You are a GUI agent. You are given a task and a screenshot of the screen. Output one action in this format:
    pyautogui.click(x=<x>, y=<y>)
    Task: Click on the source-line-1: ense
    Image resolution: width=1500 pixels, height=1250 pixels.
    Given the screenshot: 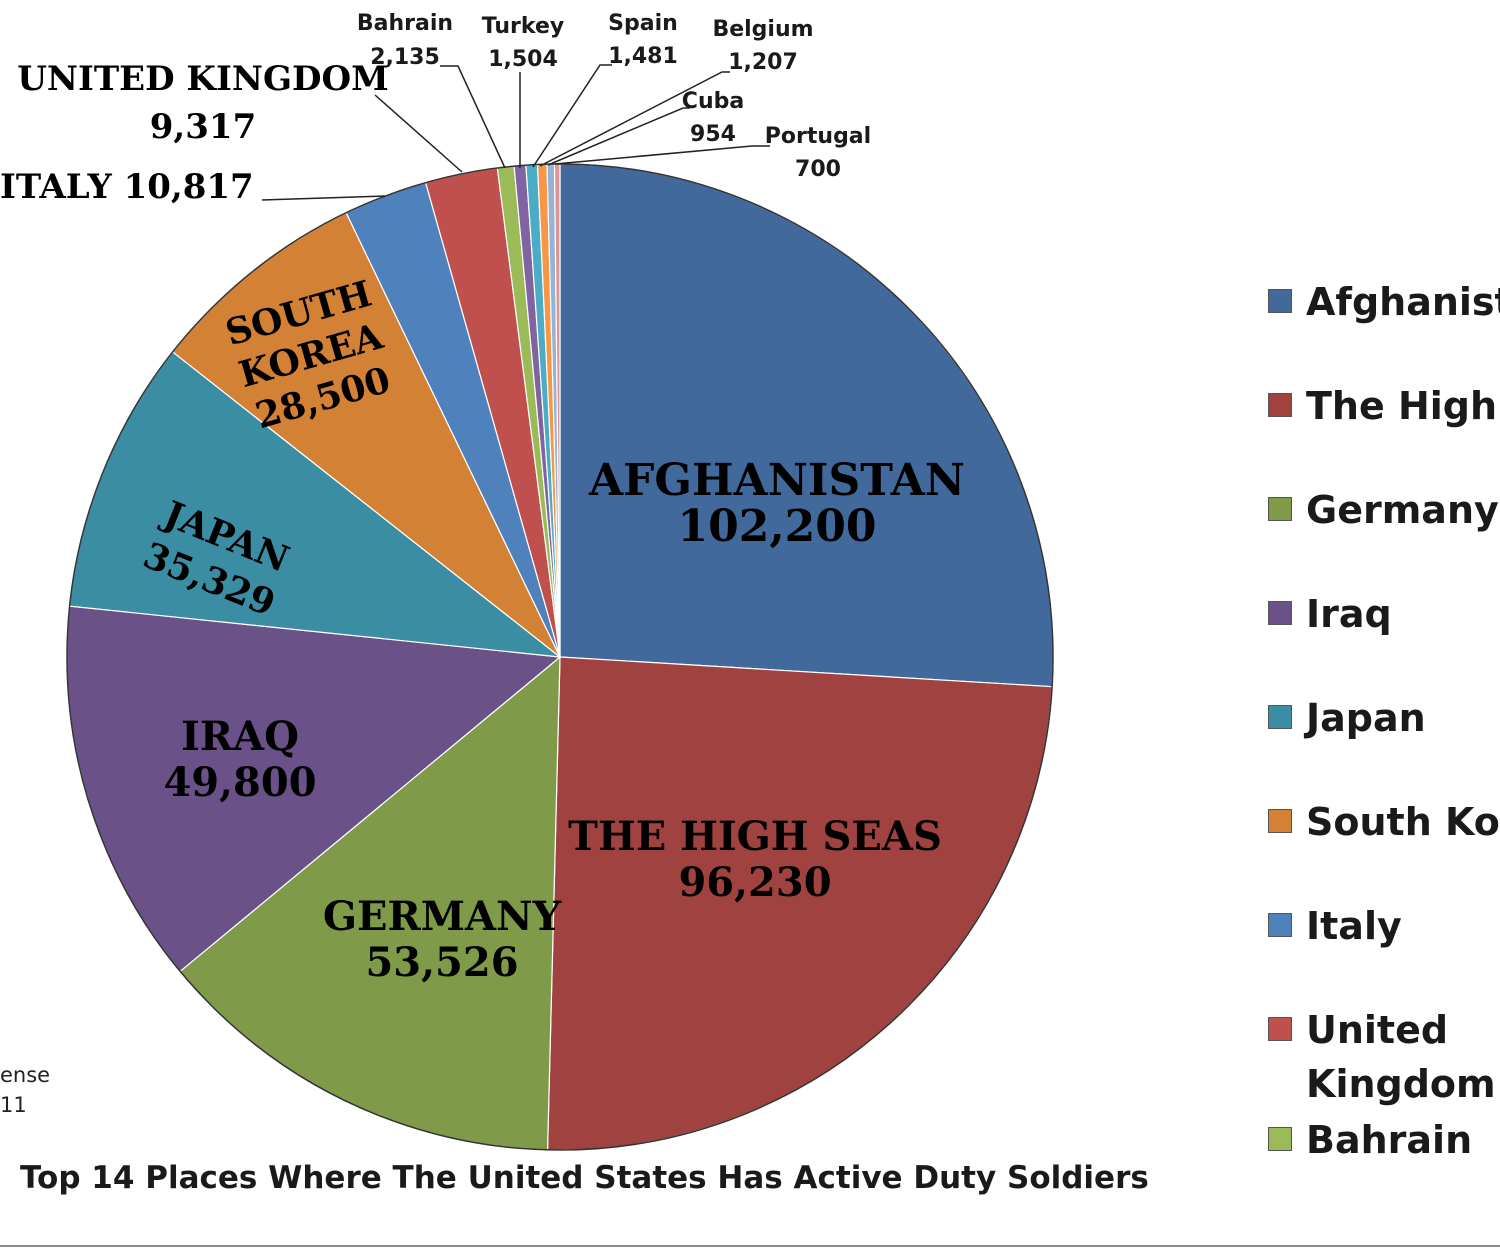 What is the action you would take?
    pyautogui.click(x=25, y=1075)
    